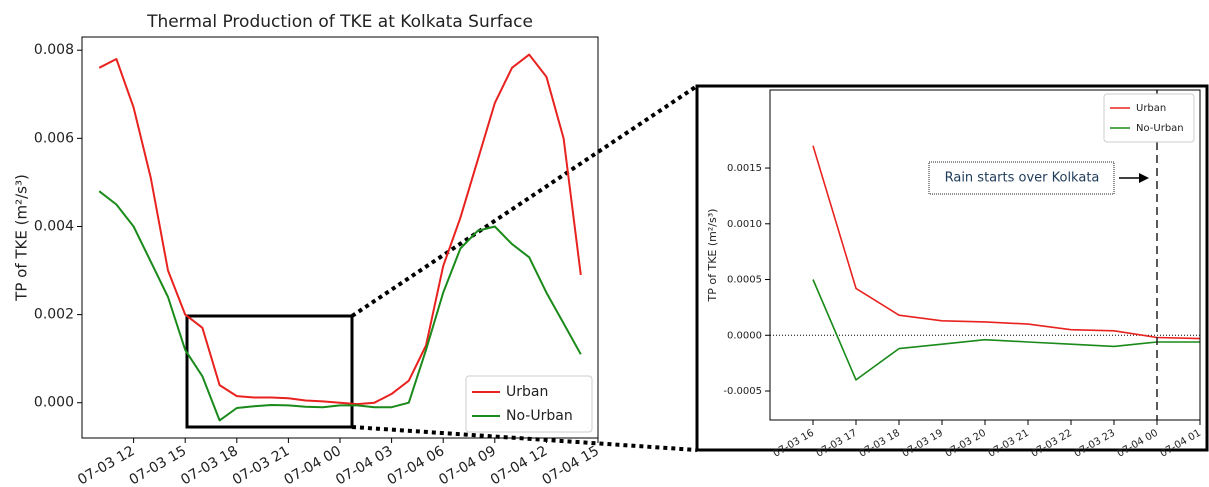 The width and height of the screenshot is (1209, 487). I want to click on x-tick-label: 07-03 12, so click(106, 465).